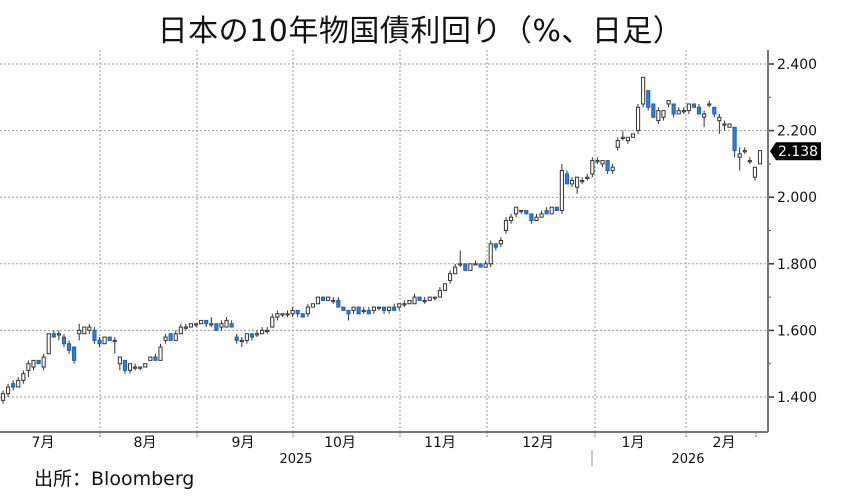 This screenshot has height=503, width=841. What do you see at coordinates (420, 31) in the screenshot?
I see `chart-title: 日本の10年物国債利回り（%、日足）` at bounding box center [420, 31].